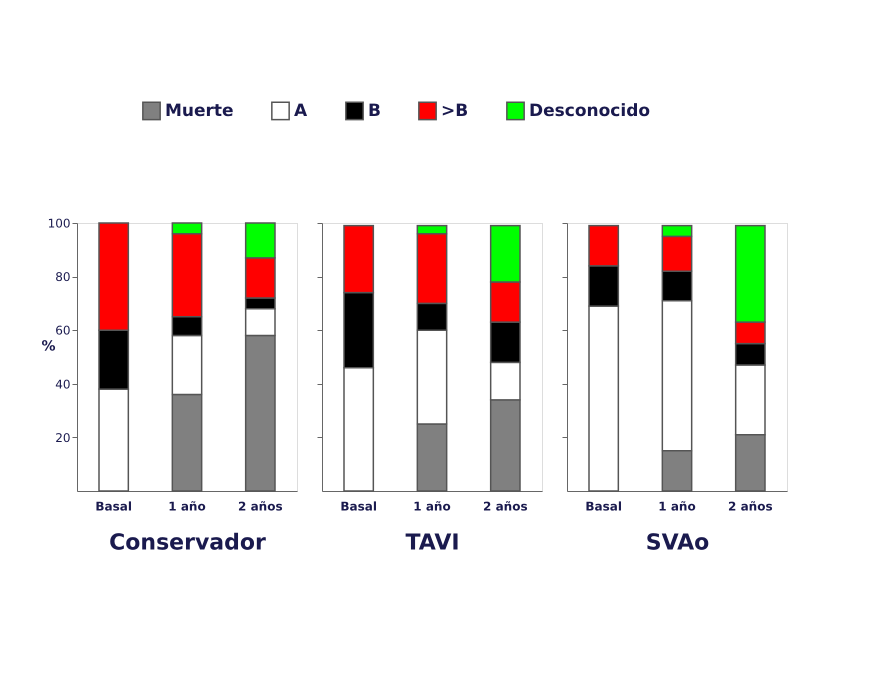 The height and width of the screenshot is (679, 873). Describe the element at coordinates (454, 110) in the screenshot. I see `legend-label: >B` at that location.